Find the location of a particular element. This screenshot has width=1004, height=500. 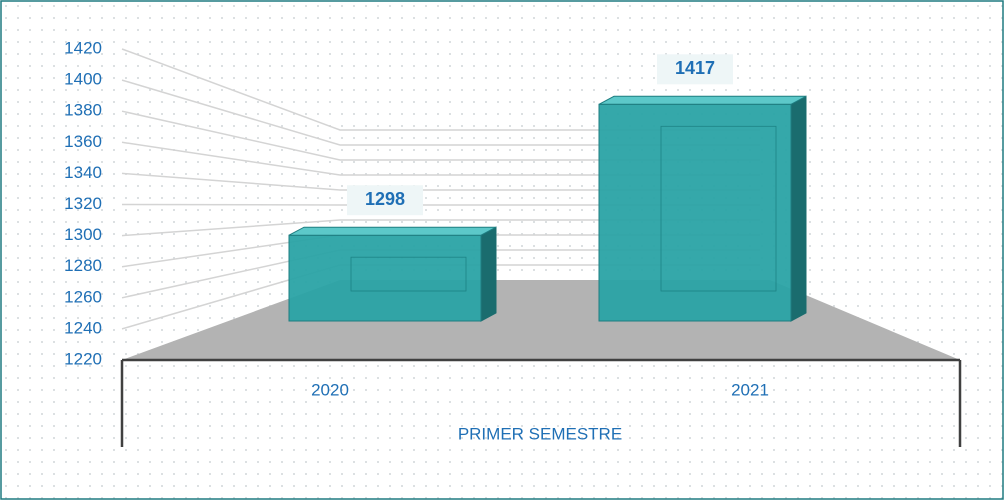

y-tick-label: 1380 is located at coordinates (83, 110).